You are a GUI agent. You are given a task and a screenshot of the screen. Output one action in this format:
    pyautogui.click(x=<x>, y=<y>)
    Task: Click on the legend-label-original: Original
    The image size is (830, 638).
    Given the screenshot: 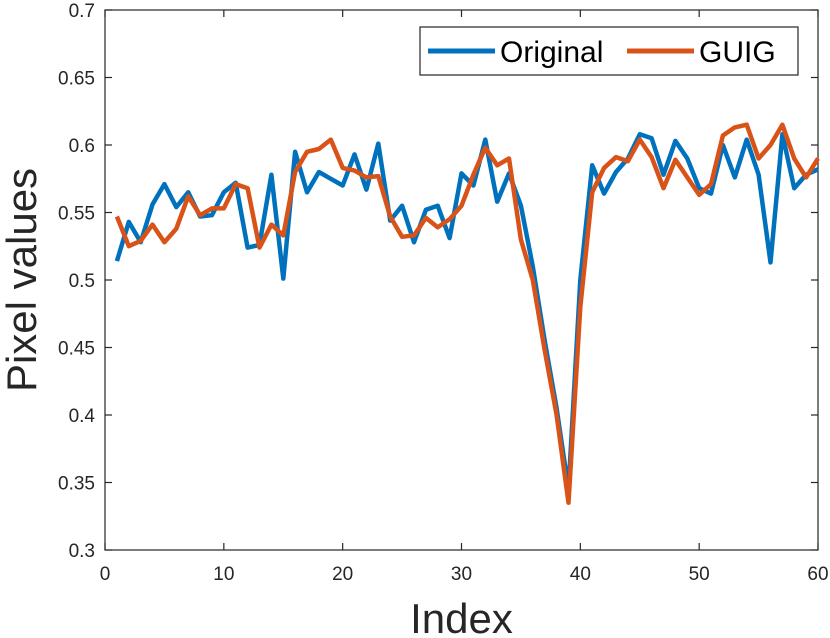 What is the action you would take?
    pyautogui.click(x=551, y=52)
    